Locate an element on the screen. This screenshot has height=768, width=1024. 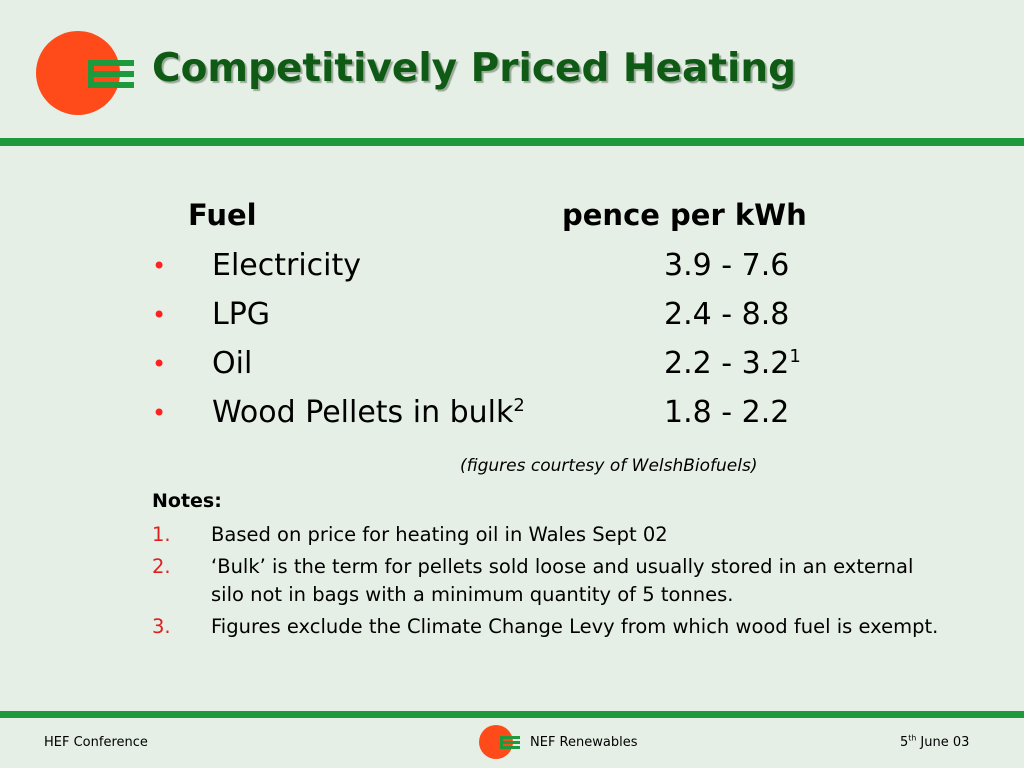
fuel: Wood Pellets in bulk2 is located at coordinates (368, 412).